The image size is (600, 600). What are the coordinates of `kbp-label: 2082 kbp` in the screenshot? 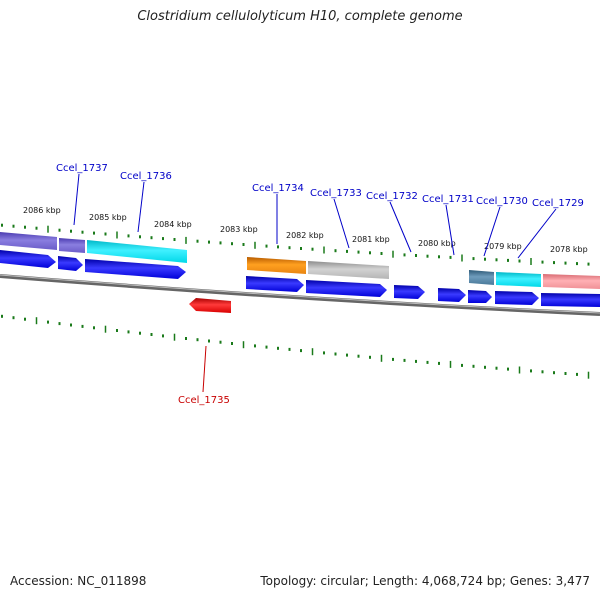 It's located at (305, 235).